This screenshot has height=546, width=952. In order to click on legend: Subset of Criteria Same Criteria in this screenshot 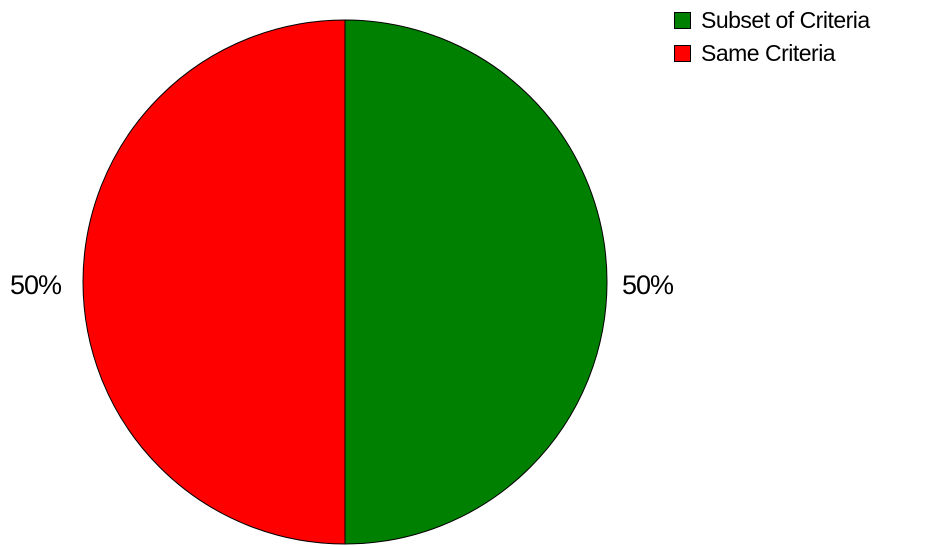, I will do `click(771, 37)`.